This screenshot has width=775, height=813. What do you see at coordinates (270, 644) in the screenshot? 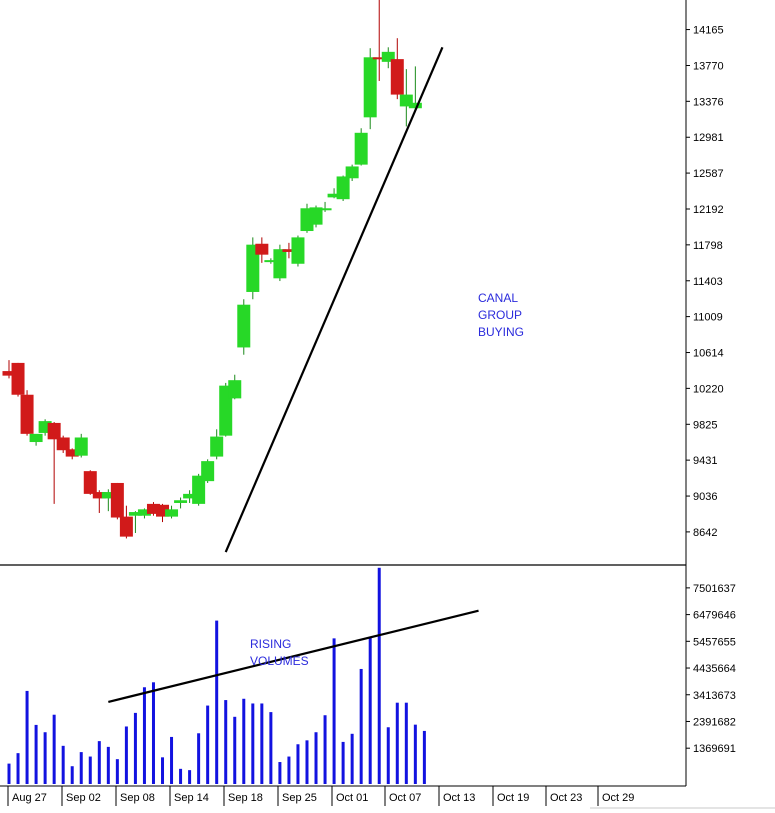
I see `note-line: RISING` at bounding box center [270, 644].